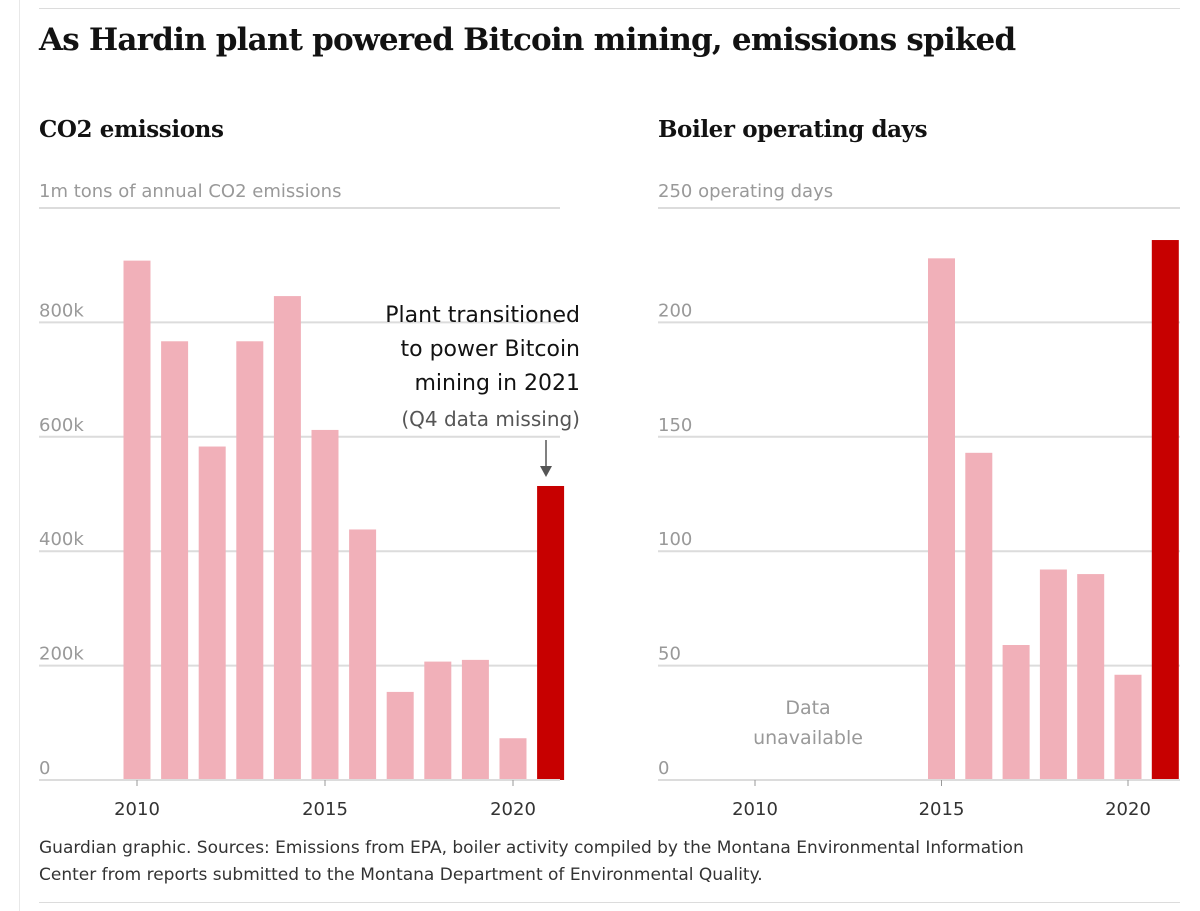 This screenshot has width=1200, height=911. I want to click on boiler-bar-2016, so click(979, 616).